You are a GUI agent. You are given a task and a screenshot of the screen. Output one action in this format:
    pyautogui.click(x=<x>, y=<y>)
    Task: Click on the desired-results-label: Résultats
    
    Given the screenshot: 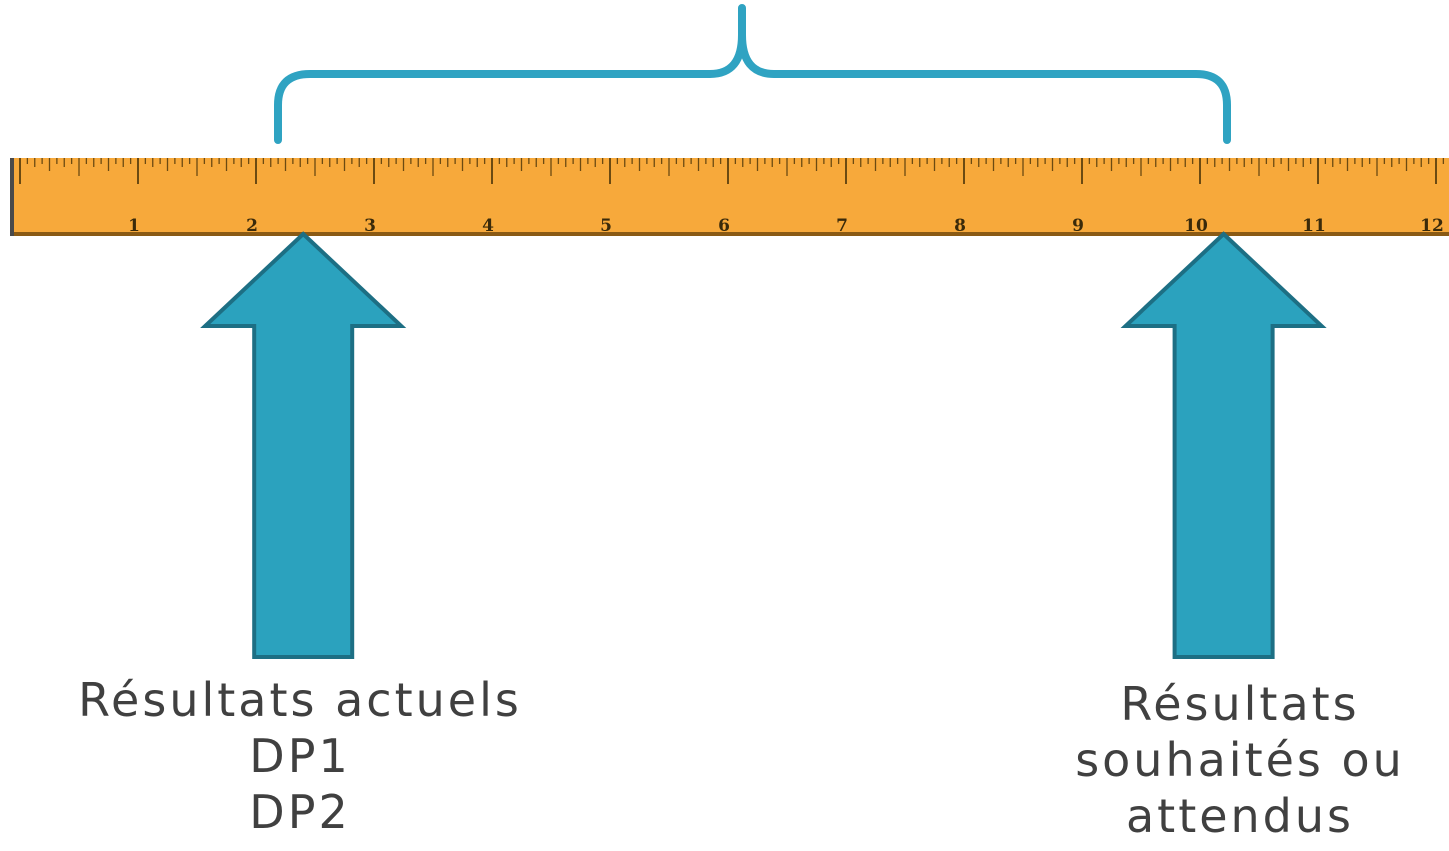 What is the action you would take?
    pyautogui.click(x=1240, y=704)
    